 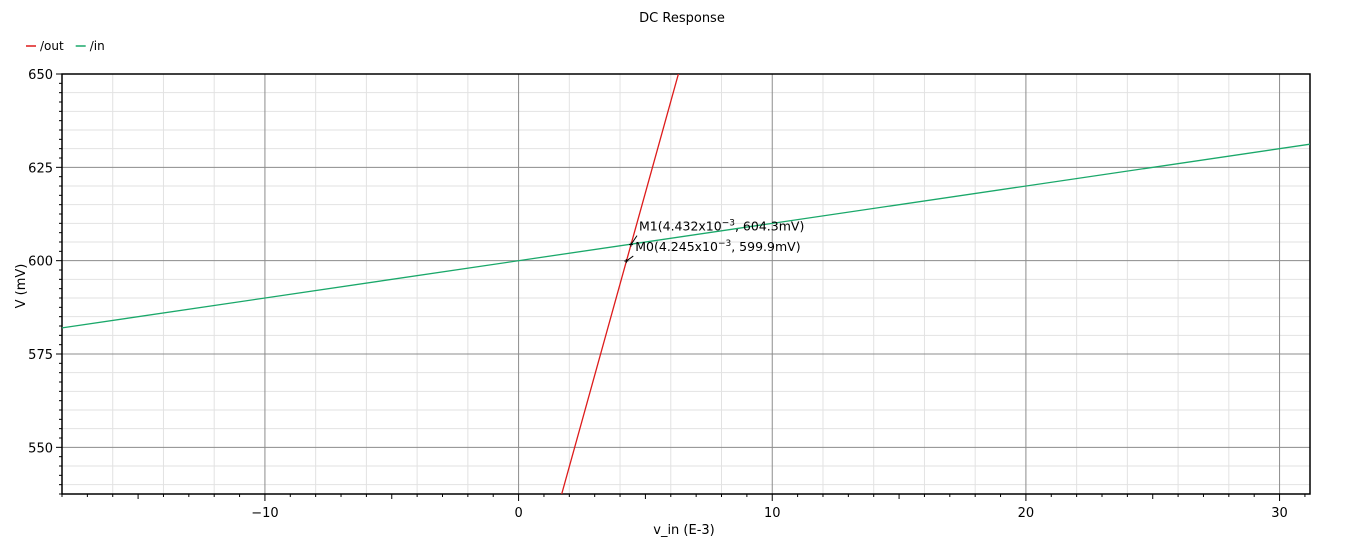 What do you see at coordinates (682, 18) in the screenshot?
I see `chart-title: DC Response` at bounding box center [682, 18].